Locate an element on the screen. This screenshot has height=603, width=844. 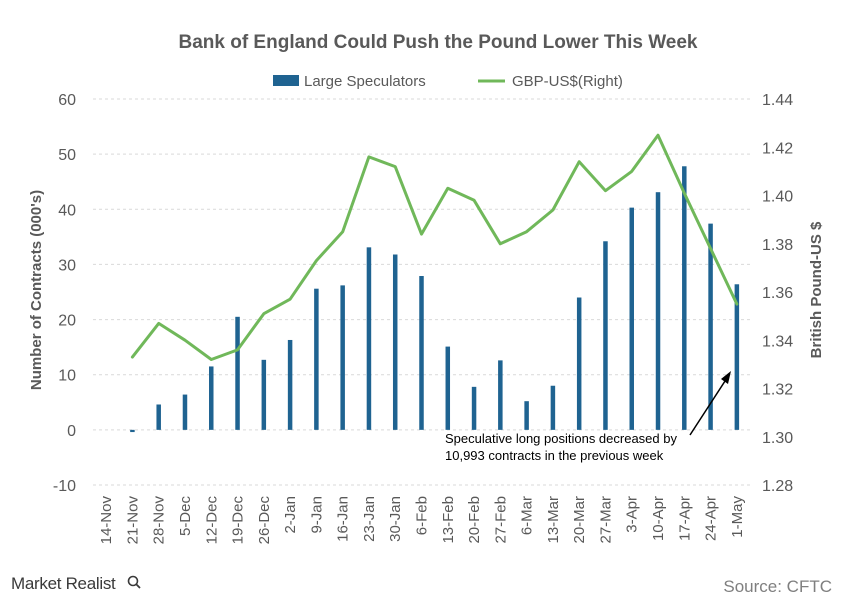
legend: Large Speculators GBP-US$(Right) is located at coordinates (448, 81).